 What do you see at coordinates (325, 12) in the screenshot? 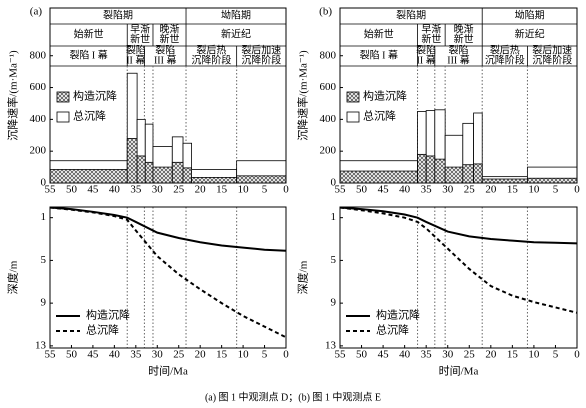
I see `panel-label: (b)` at bounding box center [325, 12].